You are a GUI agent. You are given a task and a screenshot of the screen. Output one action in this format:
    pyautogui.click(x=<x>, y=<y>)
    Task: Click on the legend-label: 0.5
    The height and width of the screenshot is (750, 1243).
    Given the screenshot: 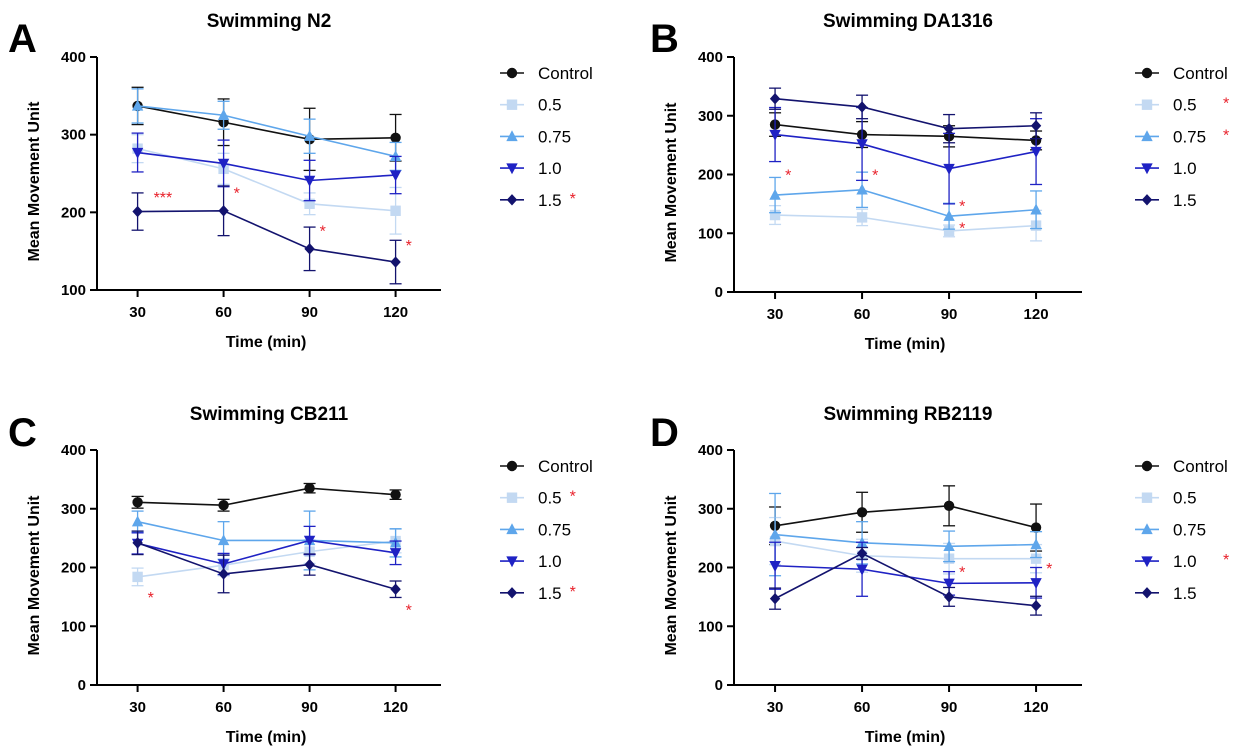 What is the action you would take?
    pyautogui.click(x=1185, y=498)
    